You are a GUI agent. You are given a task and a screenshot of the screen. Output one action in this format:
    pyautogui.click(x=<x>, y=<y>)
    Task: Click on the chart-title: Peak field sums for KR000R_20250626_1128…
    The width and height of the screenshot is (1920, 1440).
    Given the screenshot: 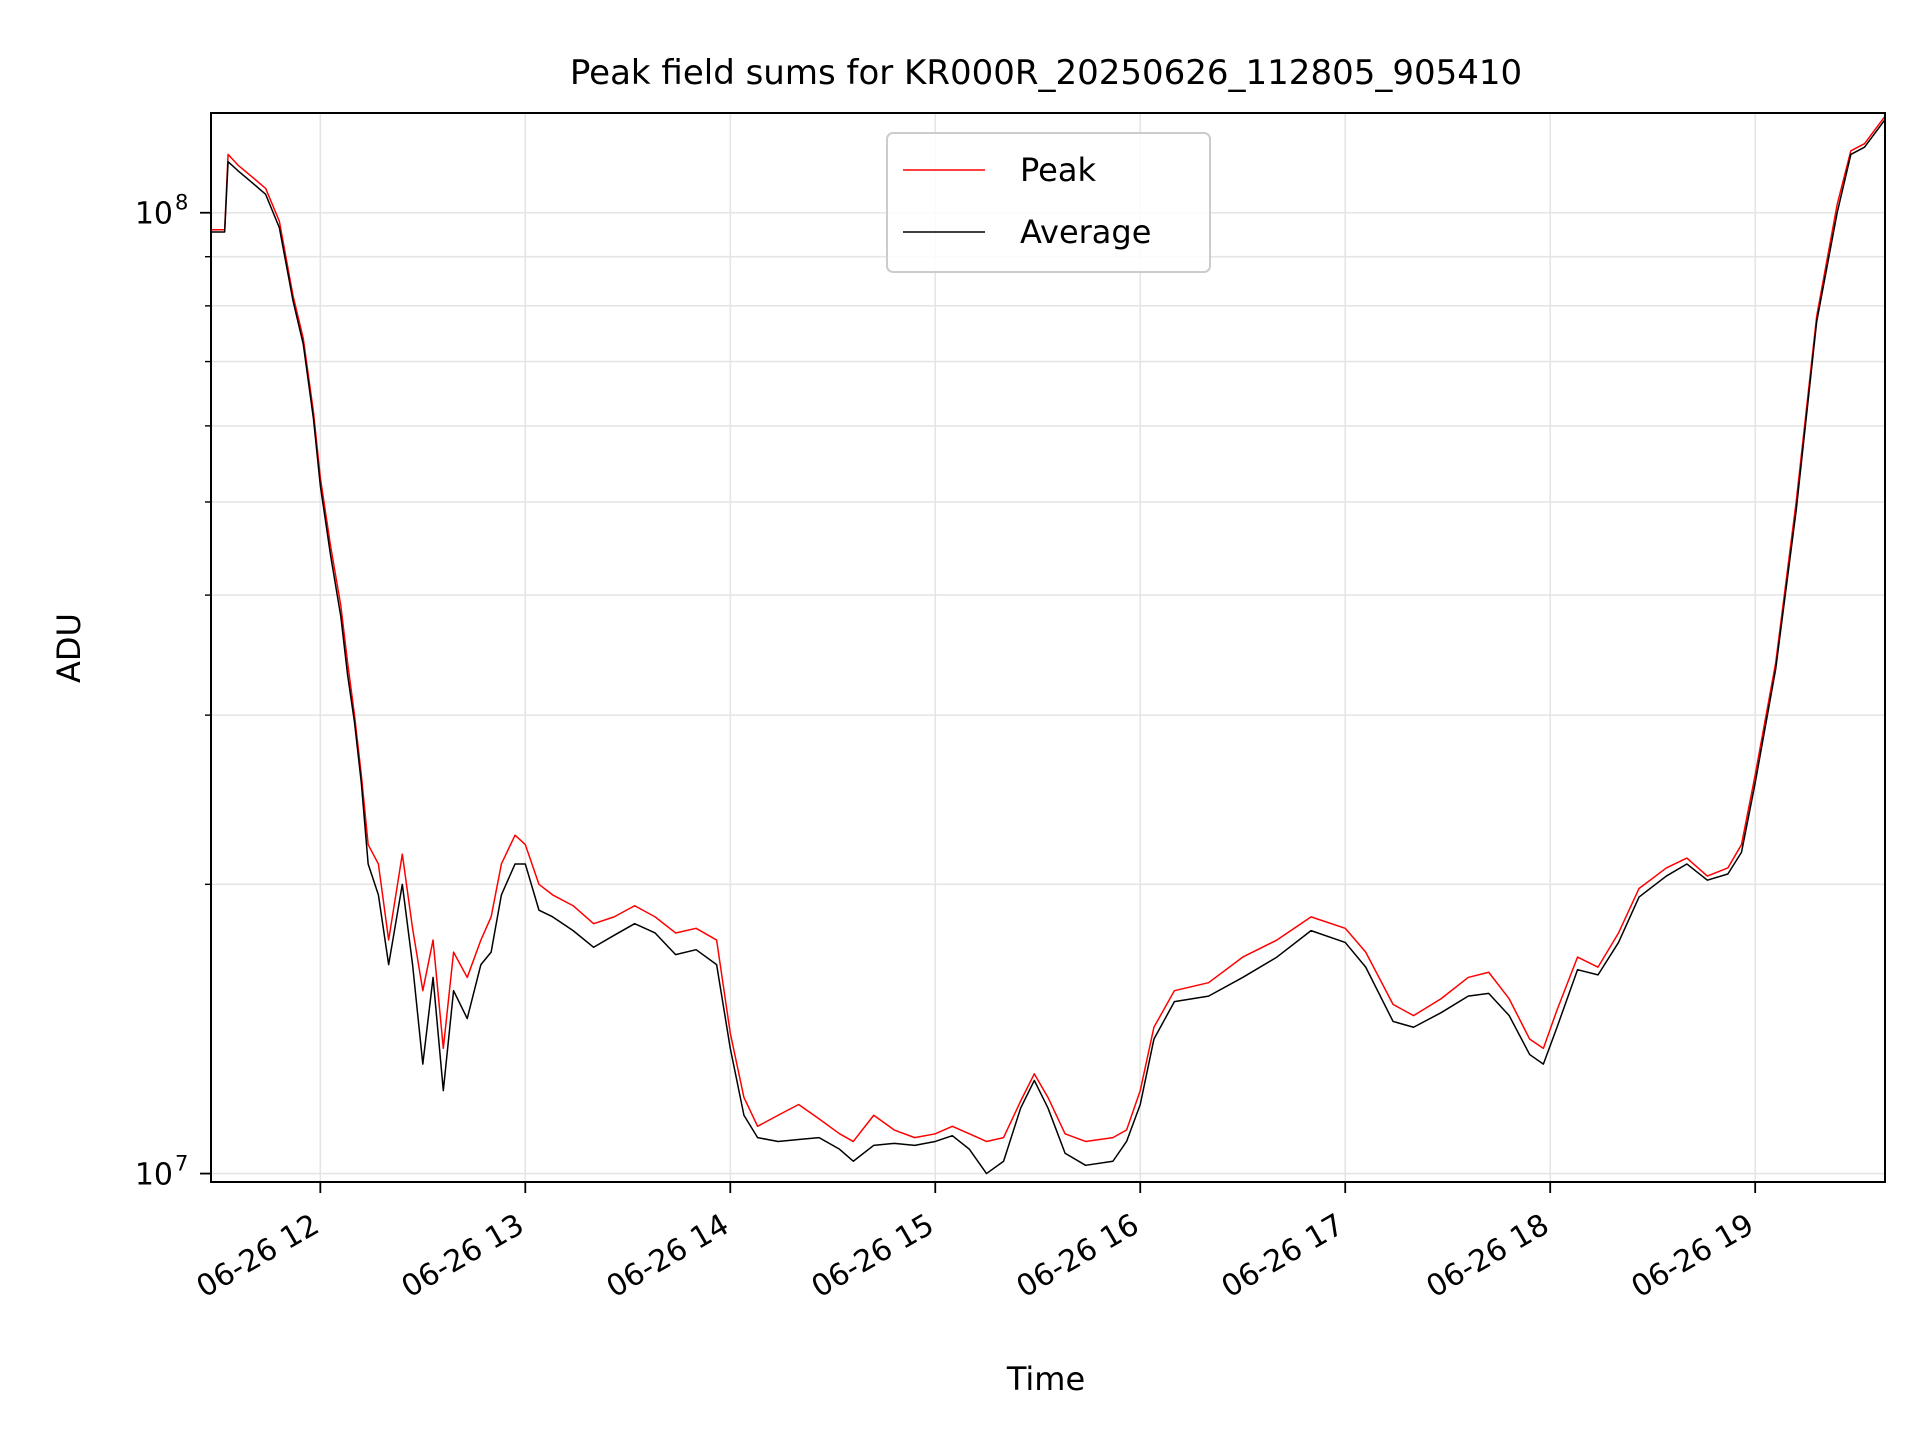 What is the action you would take?
    pyautogui.click(x=1046, y=73)
    